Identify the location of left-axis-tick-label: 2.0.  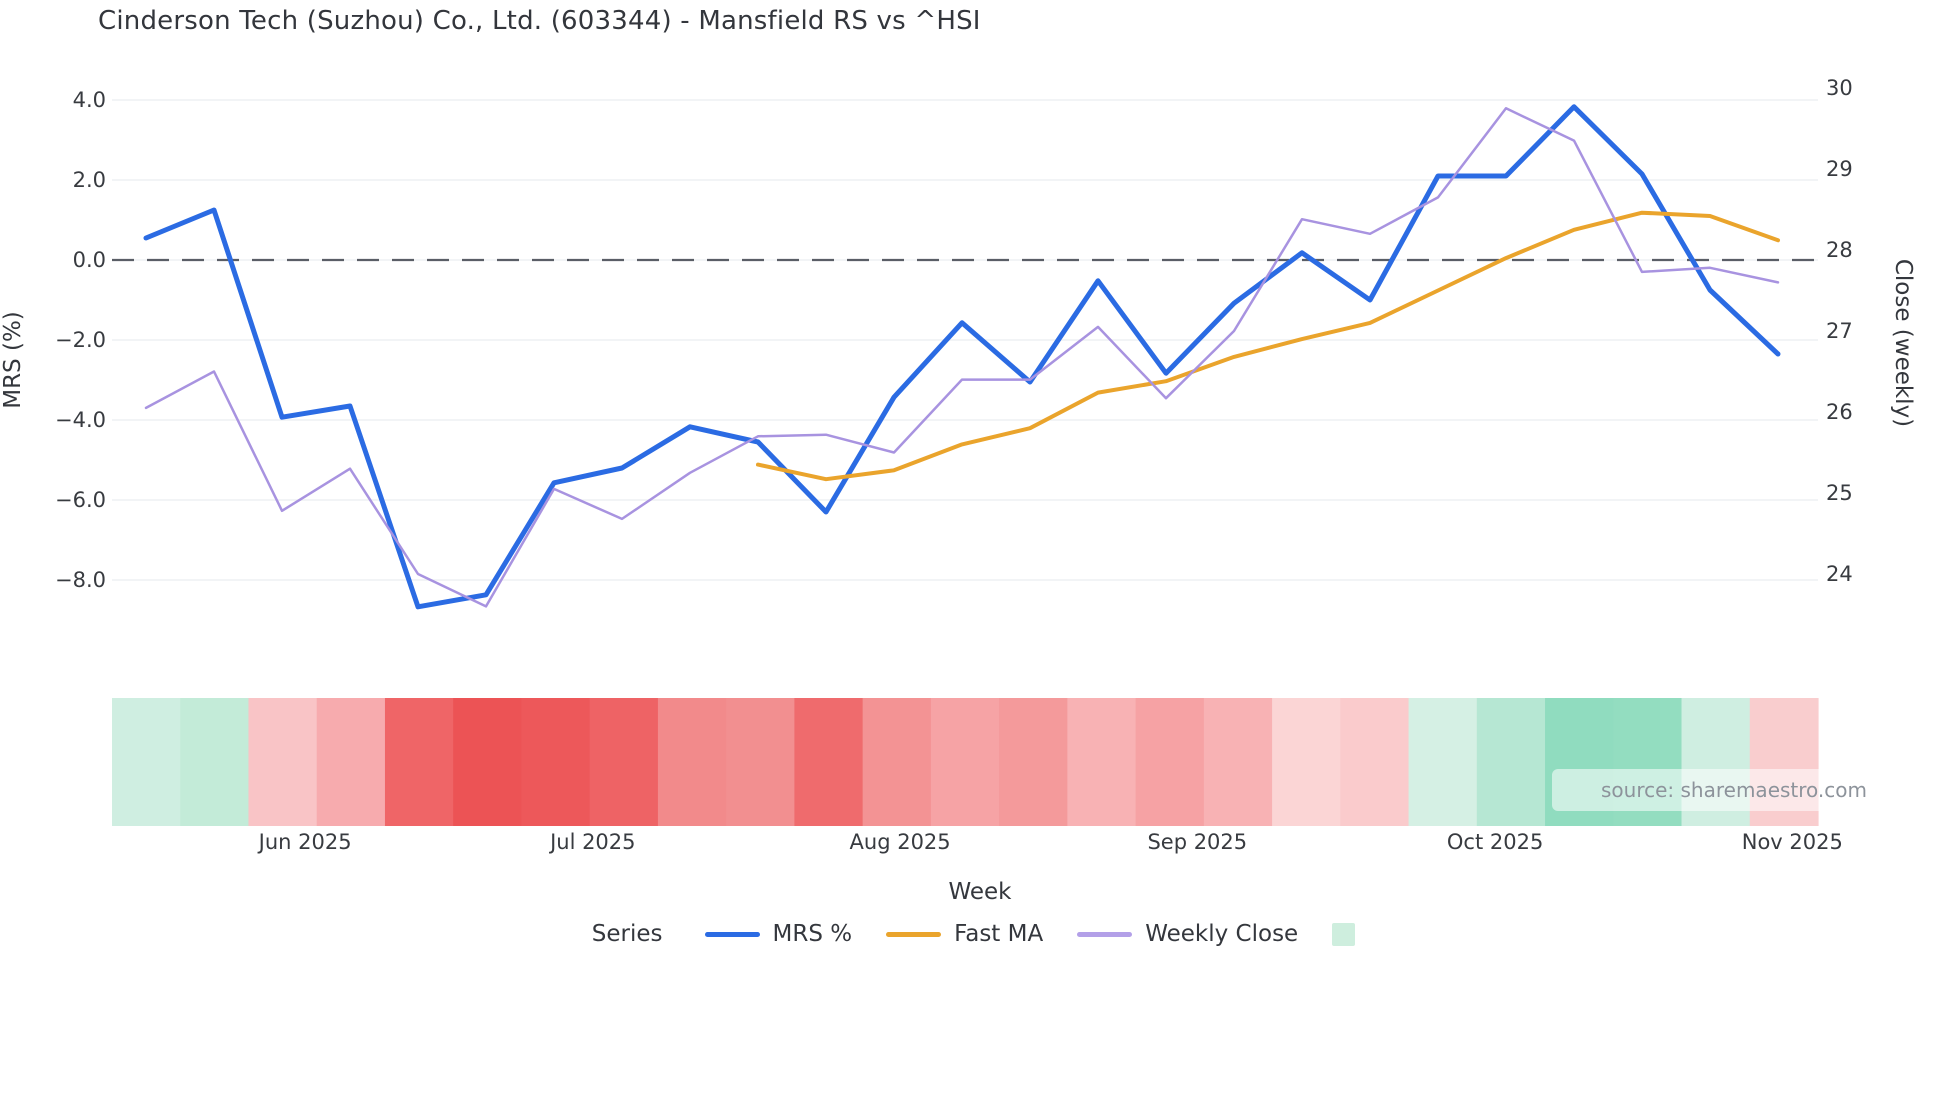
(89, 180).